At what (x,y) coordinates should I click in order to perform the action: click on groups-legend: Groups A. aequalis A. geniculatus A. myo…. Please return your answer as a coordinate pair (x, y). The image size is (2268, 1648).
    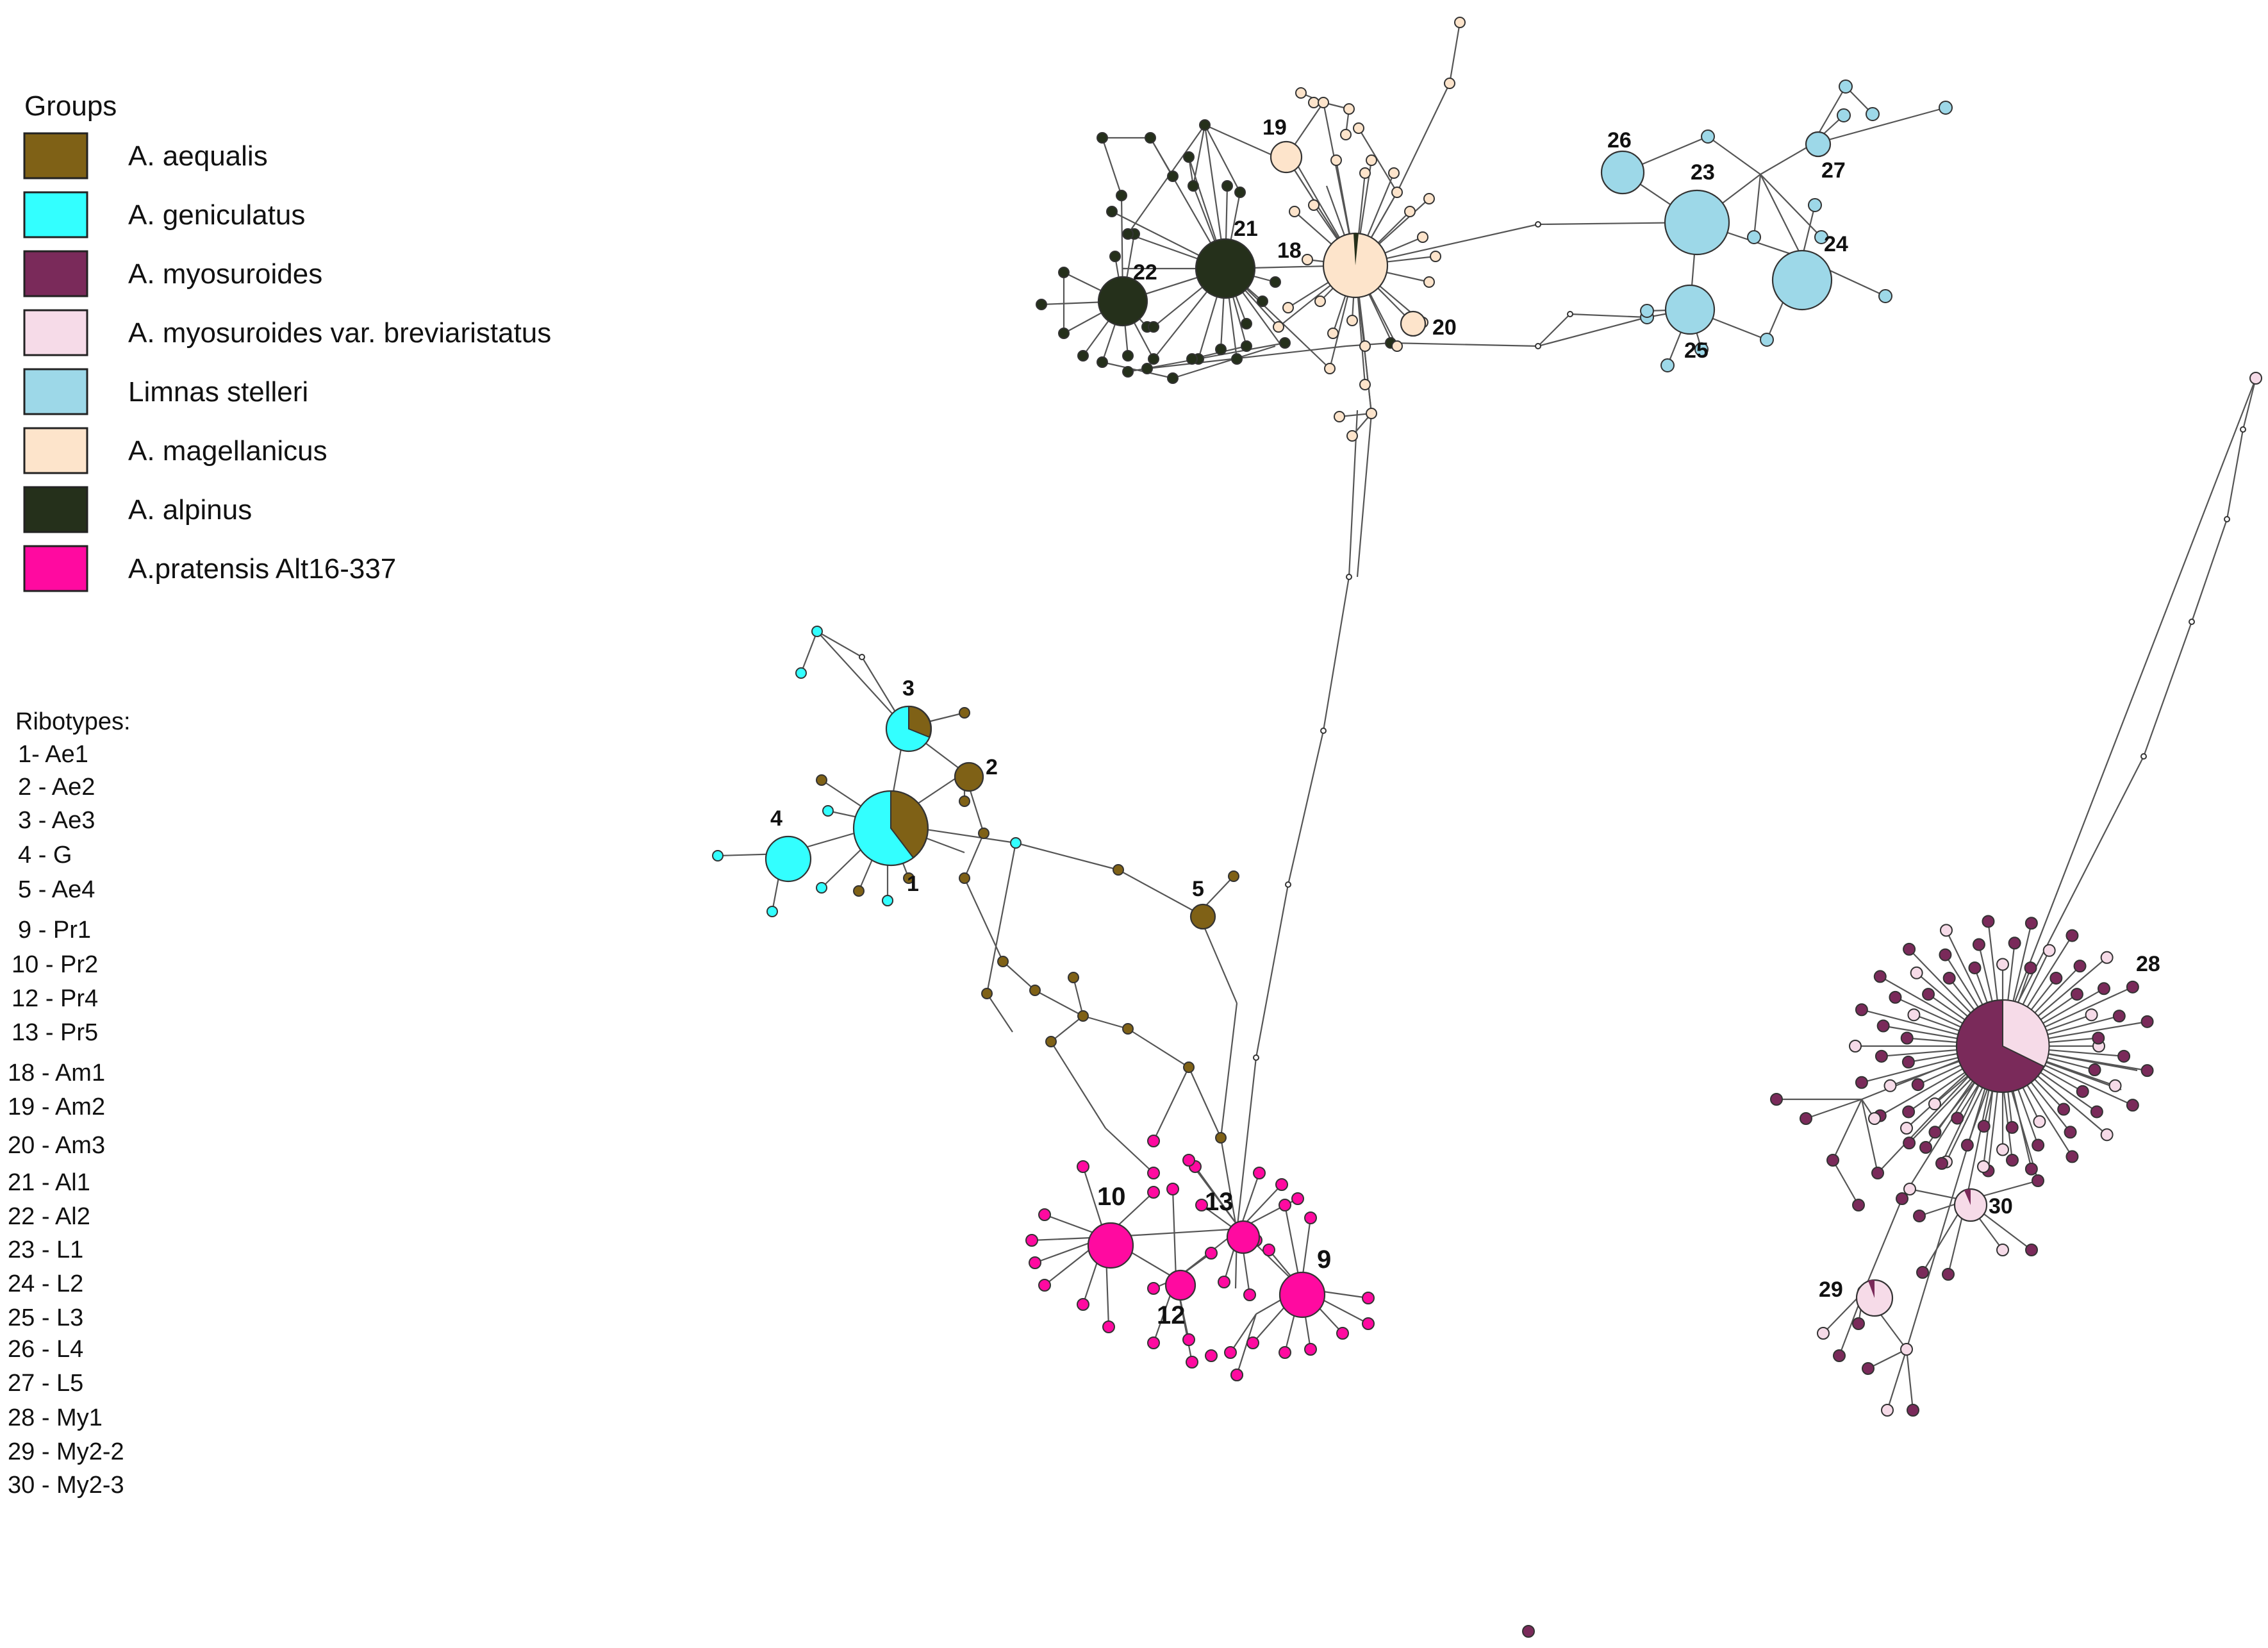
    Looking at the image, I should click on (287, 341).